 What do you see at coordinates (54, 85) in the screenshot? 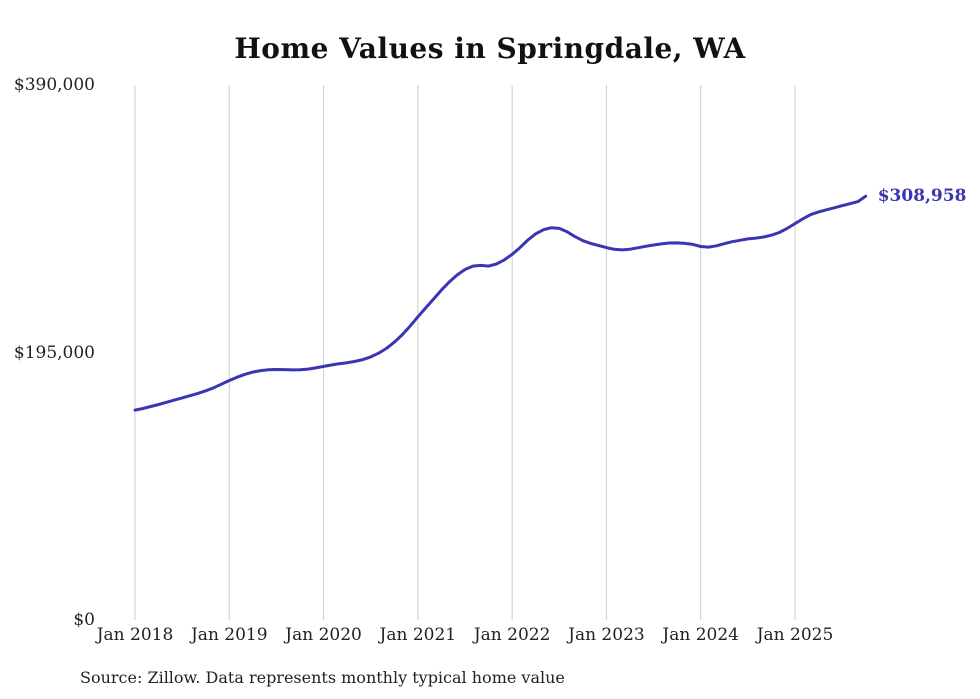
I see `y-tick-label: $390,000` at bounding box center [54, 85].